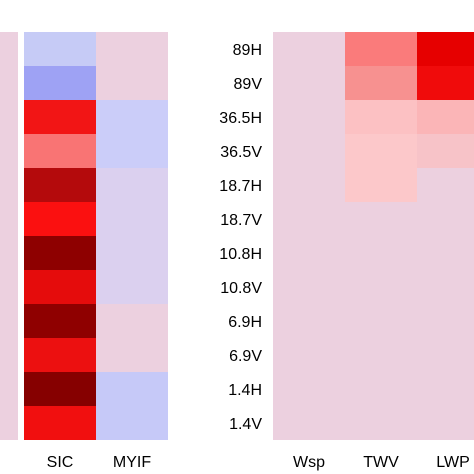 The width and height of the screenshot is (474, 474). I want to click on left-column-label: SIC, so click(60, 462).